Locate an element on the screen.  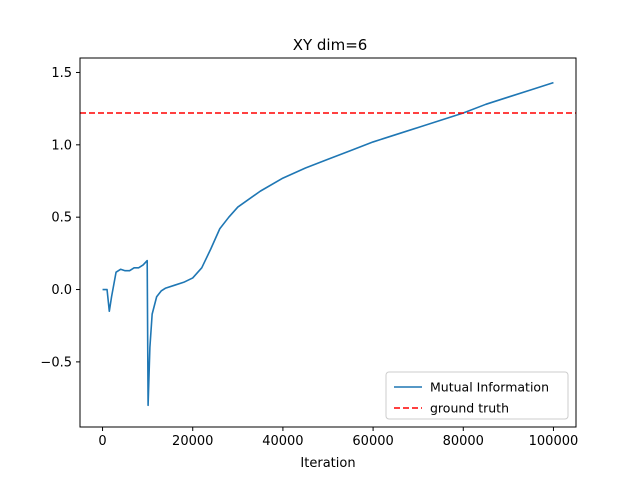
y-axis: −0.5 0.0 0.5 1.0 1.5 is located at coordinates (60, 218).